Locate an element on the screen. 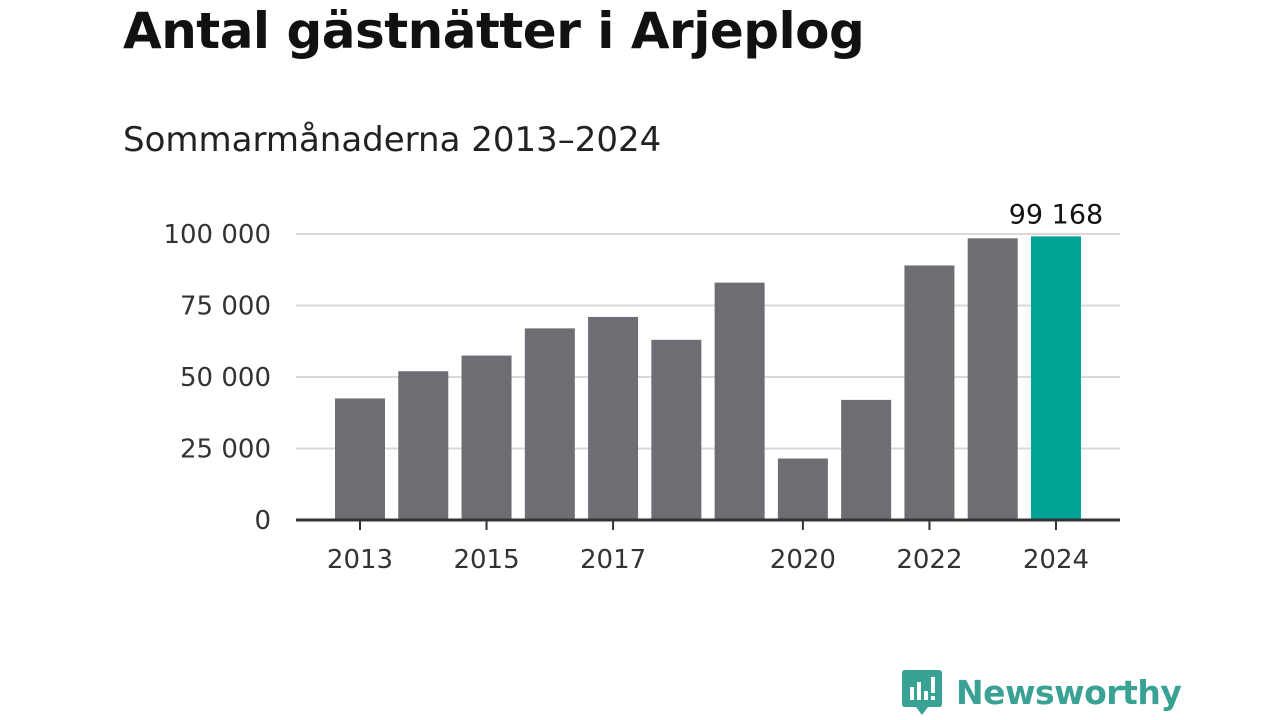 This screenshot has height=720, width=1280. data-label: 99 168 is located at coordinates (1056, 214).